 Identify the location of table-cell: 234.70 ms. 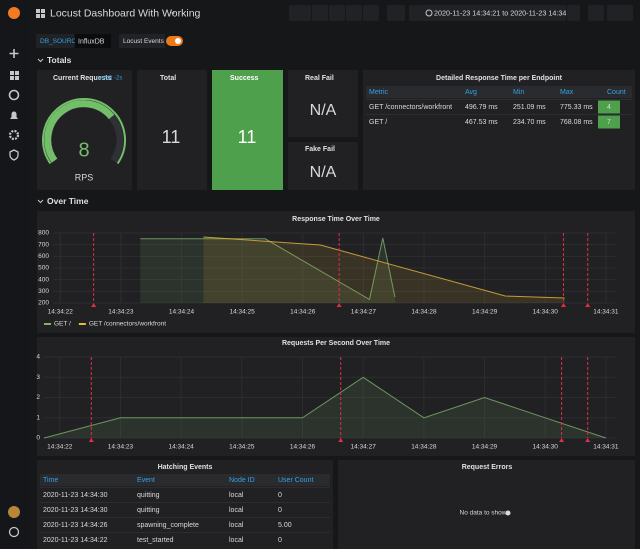
(529, 122).